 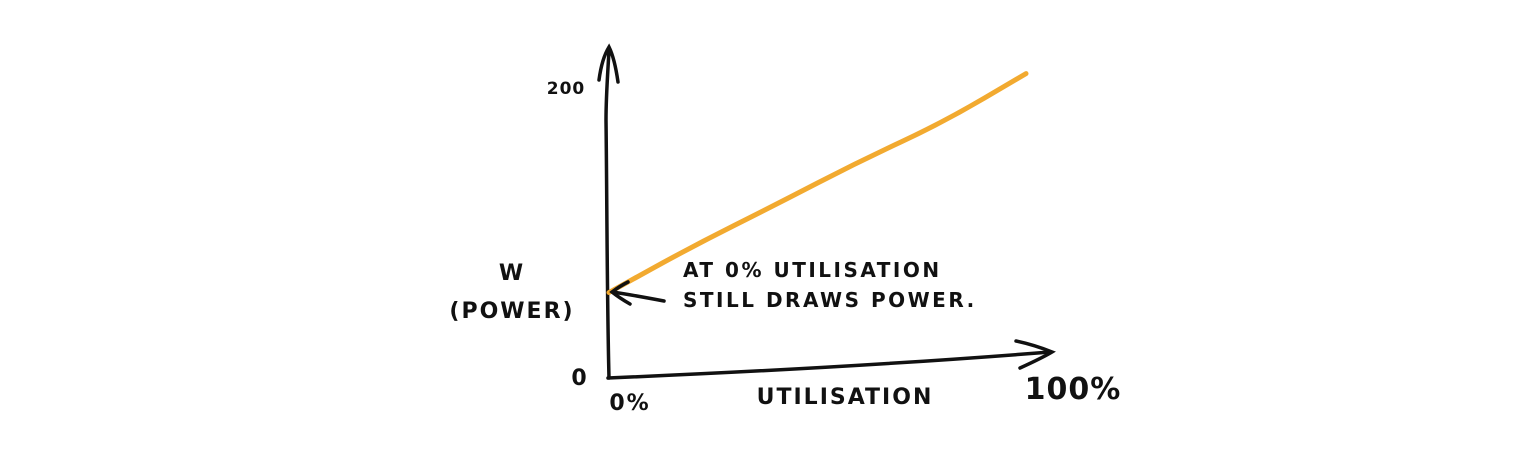 I want to click on annotation-line-2: STILL DRAWS POWER., so click(x=830, y=300).